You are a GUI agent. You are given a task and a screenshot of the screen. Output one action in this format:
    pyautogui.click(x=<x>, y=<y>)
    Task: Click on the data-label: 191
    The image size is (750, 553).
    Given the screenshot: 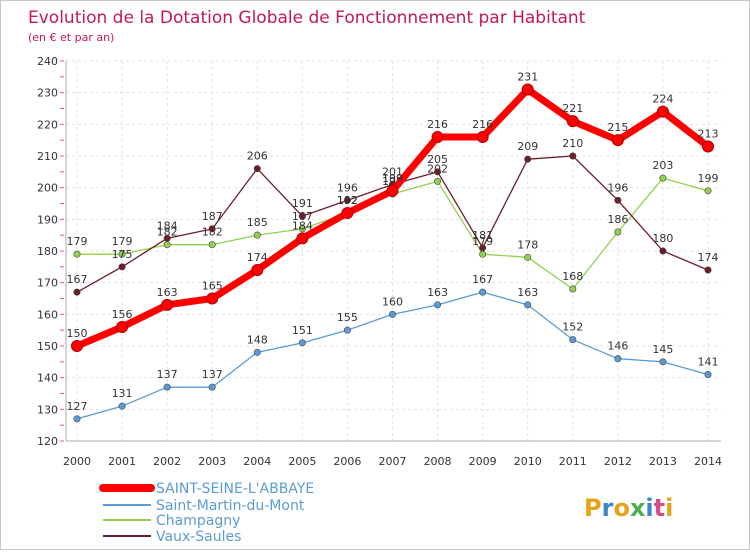 What is the action you would take?
    pyautogui.click(x=302, y=203)
    